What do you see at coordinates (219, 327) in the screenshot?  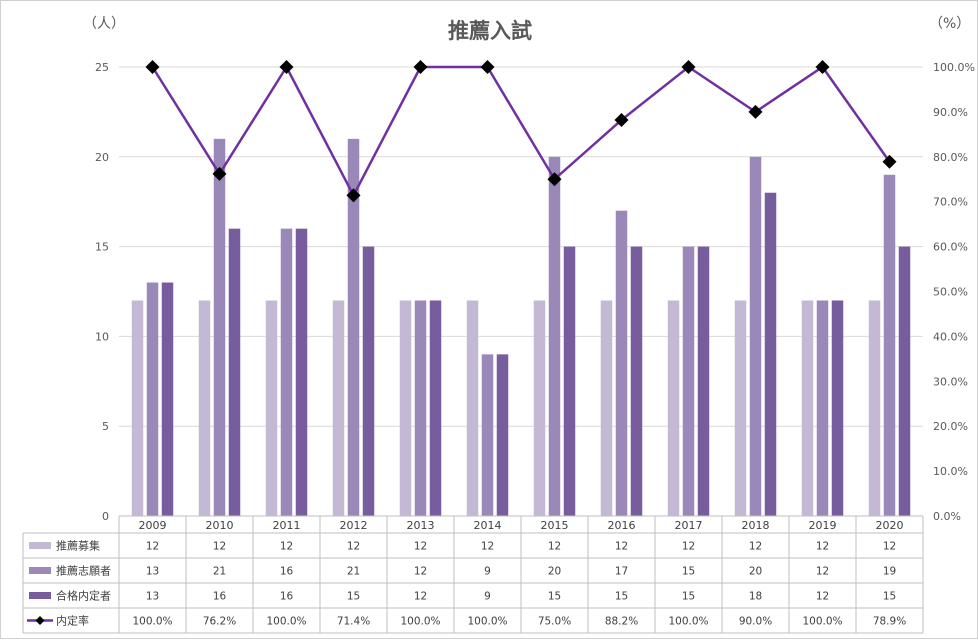 I see `bar-2-2010` at bounding box center [219, 327].